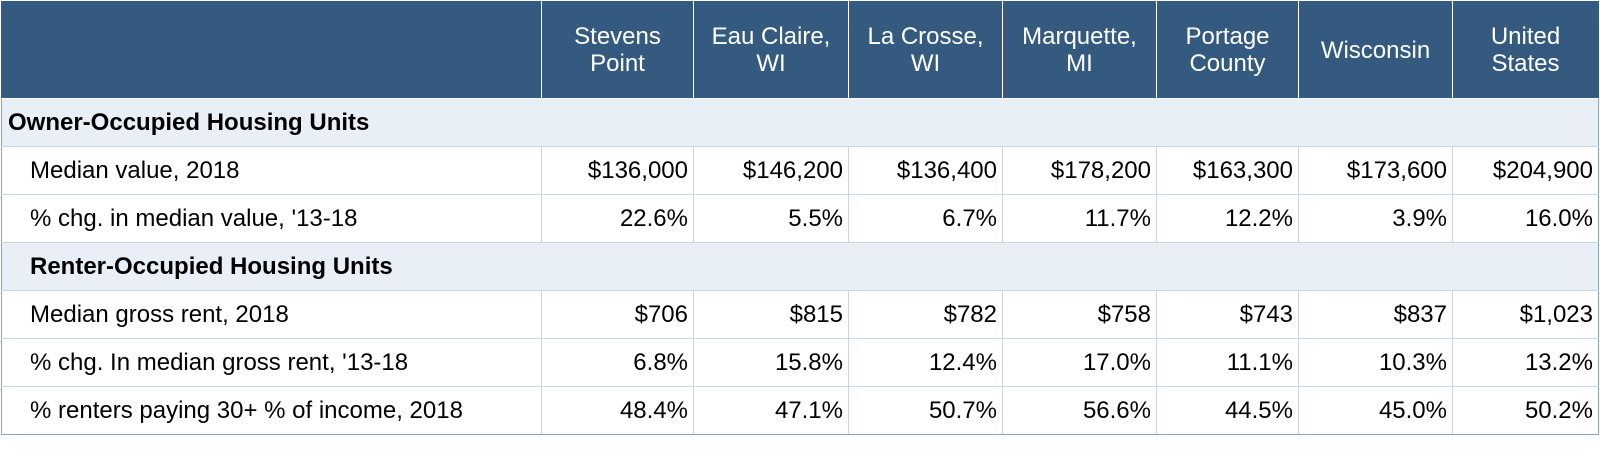 This screenshot has width=1600, height=453. What do you see at coordinates (1227, 410) in the screenshot?
I see `table-cell: 44.5%` at bounding box center [1227, 410].